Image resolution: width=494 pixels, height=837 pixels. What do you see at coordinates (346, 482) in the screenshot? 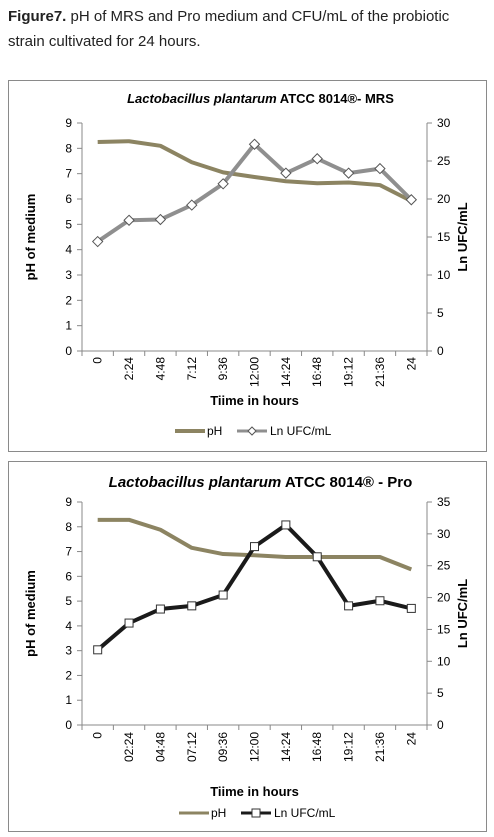
I see `chart-title-strain: ATCC 8014® - Pro` at bounding box center [346, 482].